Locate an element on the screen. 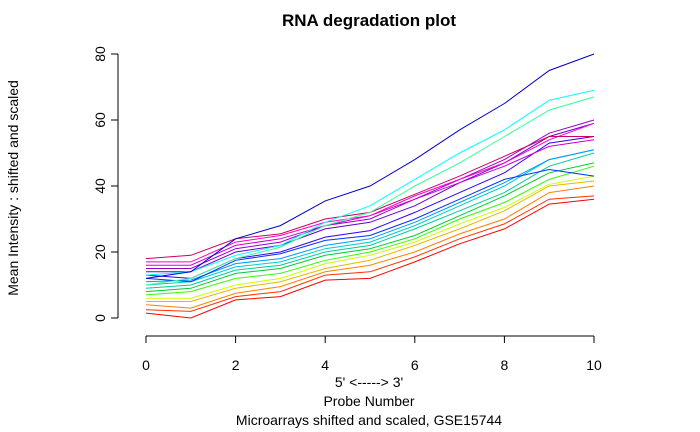  y-axis-label: Mean Intensity : shifted and scaled is located at coordinates (13, 188).